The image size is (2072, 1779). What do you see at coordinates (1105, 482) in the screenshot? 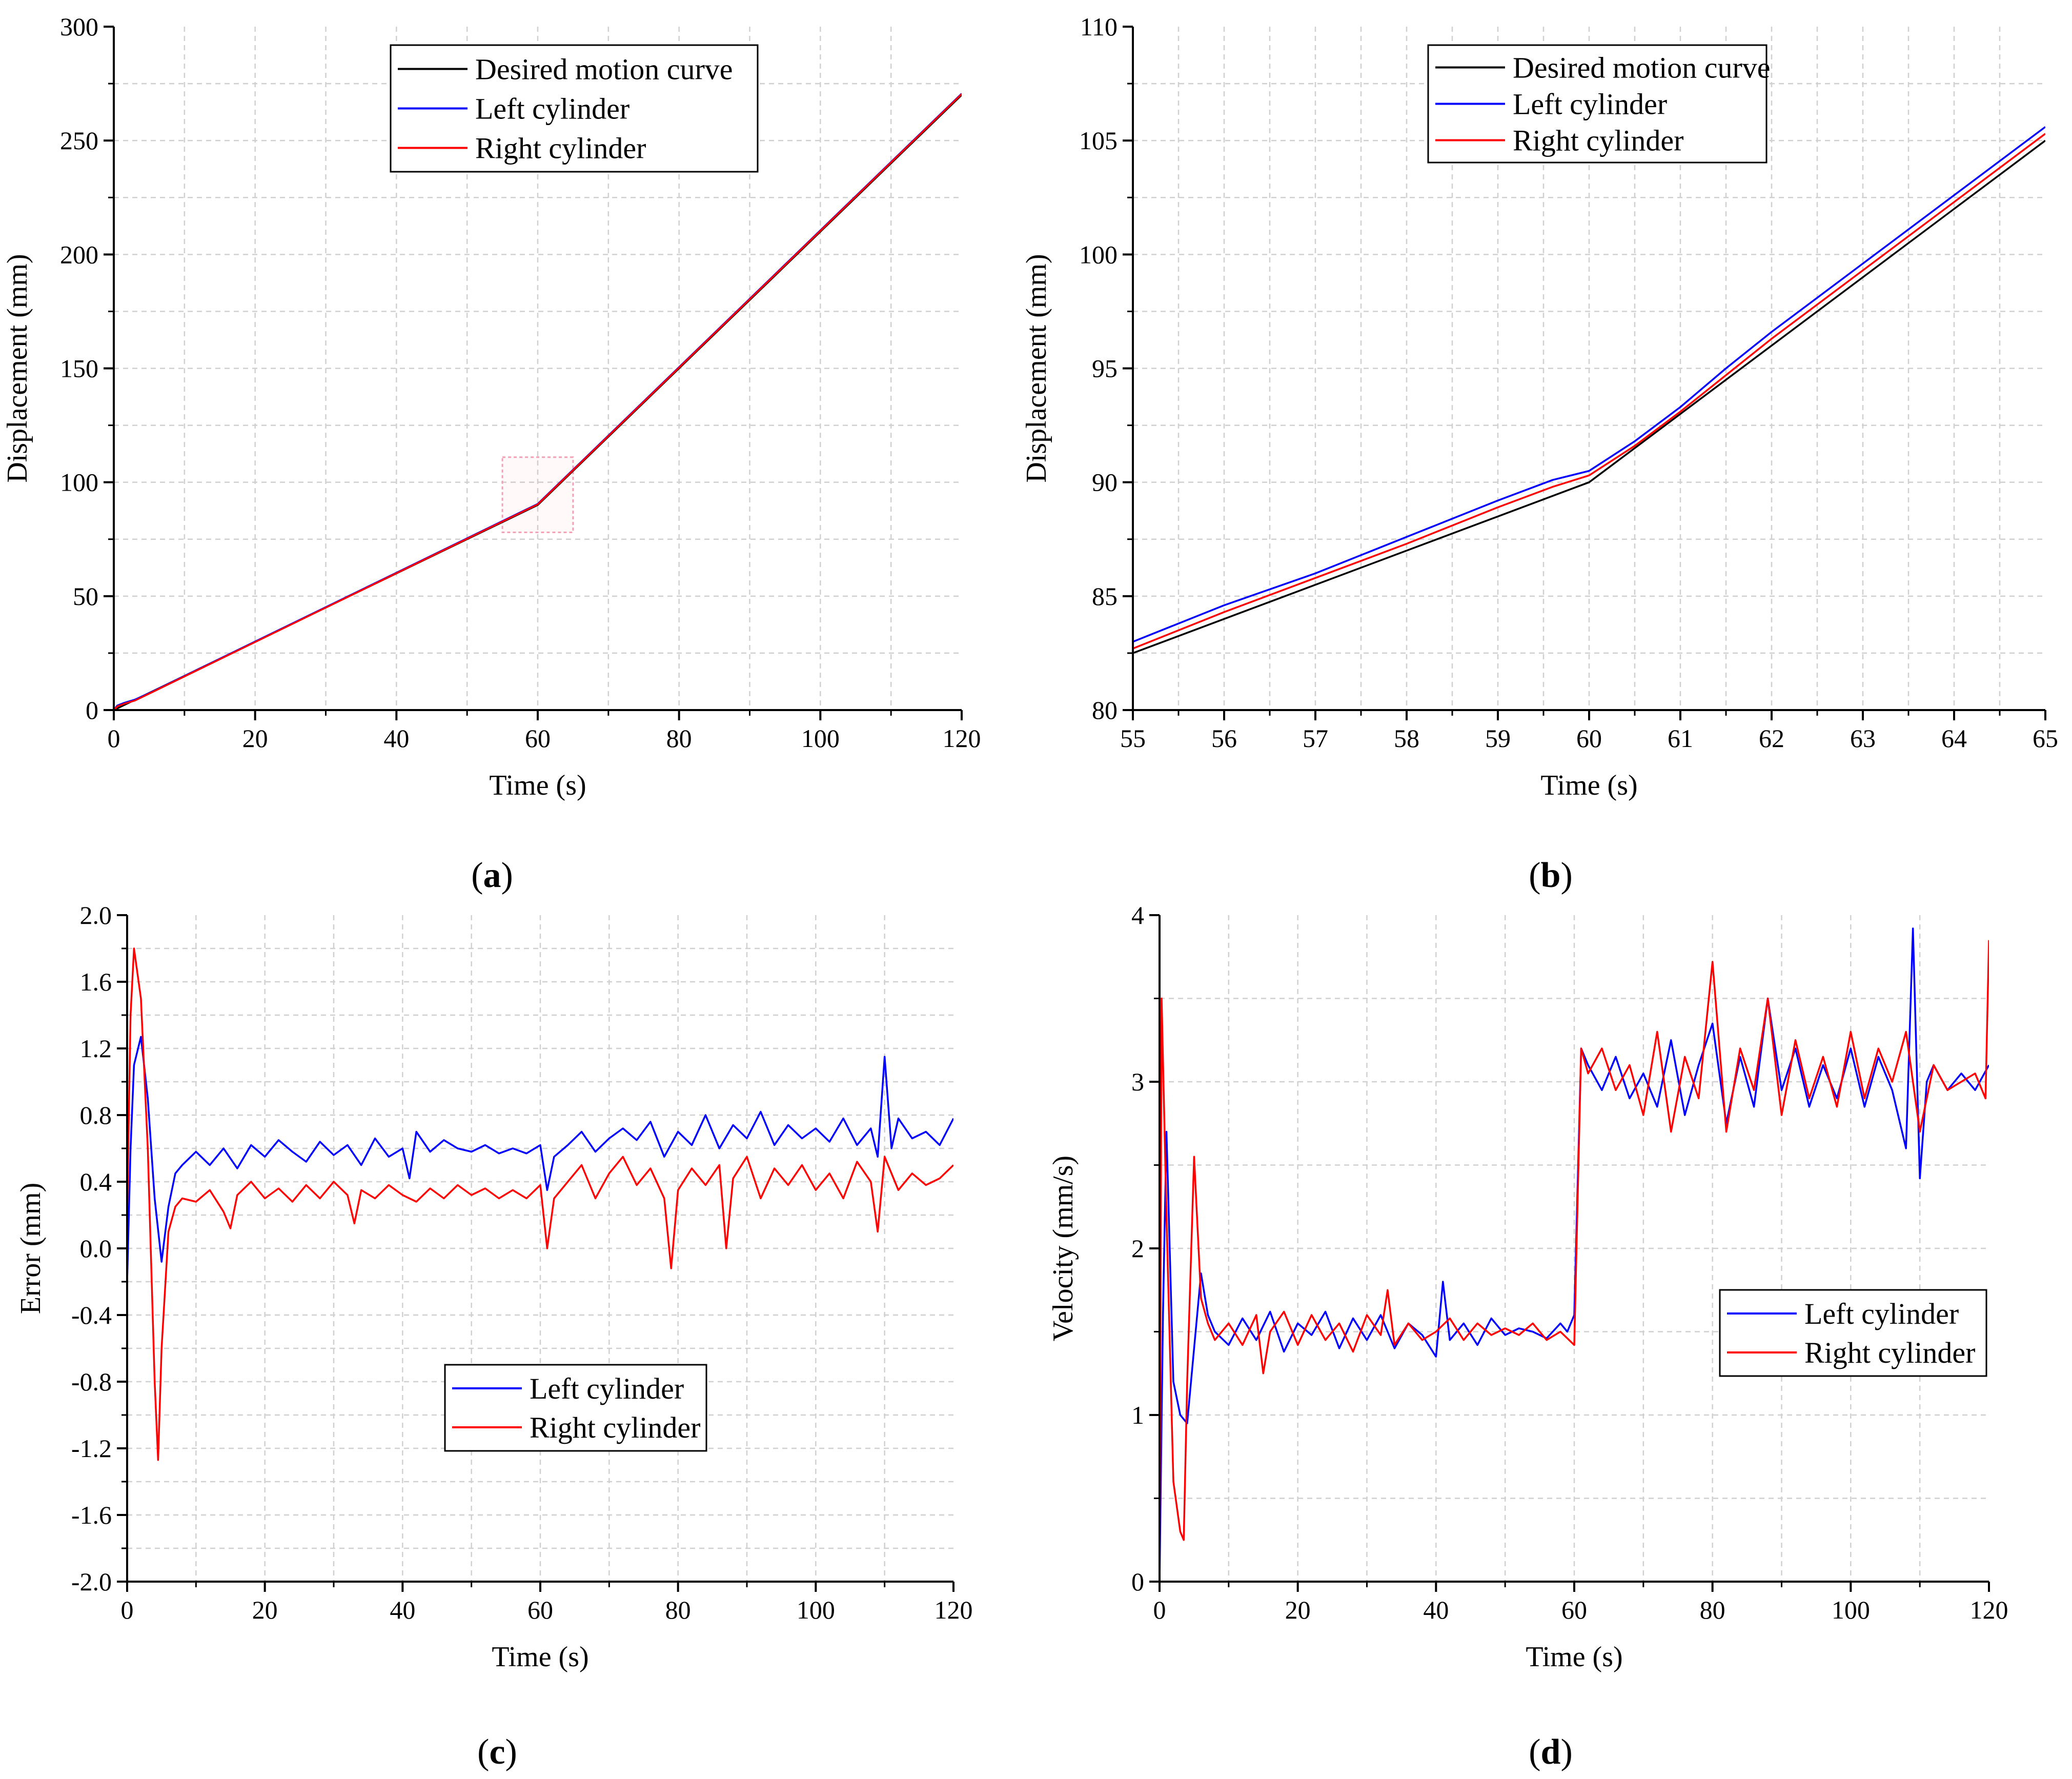
I see `y-tick-label: 90` at bounding box center [1105, 482].